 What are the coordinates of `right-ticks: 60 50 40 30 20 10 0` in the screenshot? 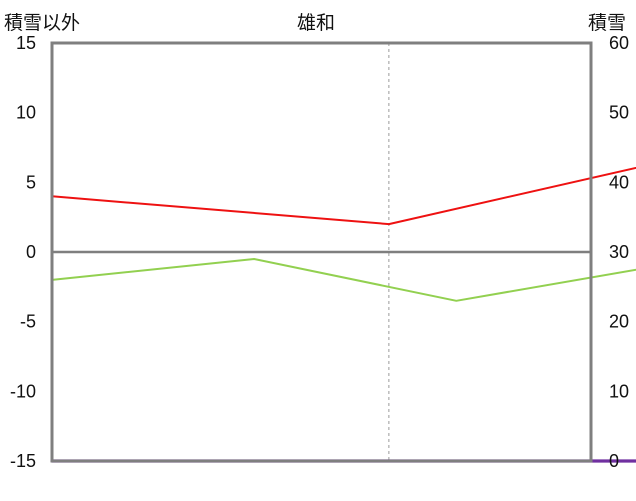 It's located at (619, 252).